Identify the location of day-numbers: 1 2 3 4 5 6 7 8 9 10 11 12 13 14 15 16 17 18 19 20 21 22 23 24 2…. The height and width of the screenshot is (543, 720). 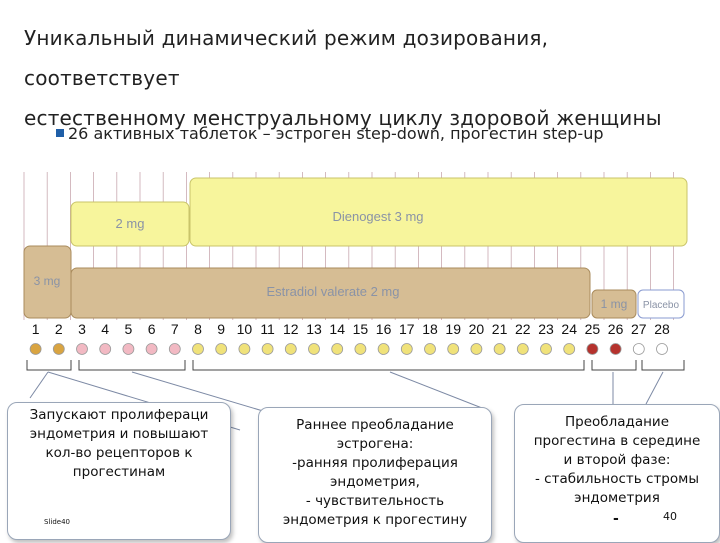
(351, 329).